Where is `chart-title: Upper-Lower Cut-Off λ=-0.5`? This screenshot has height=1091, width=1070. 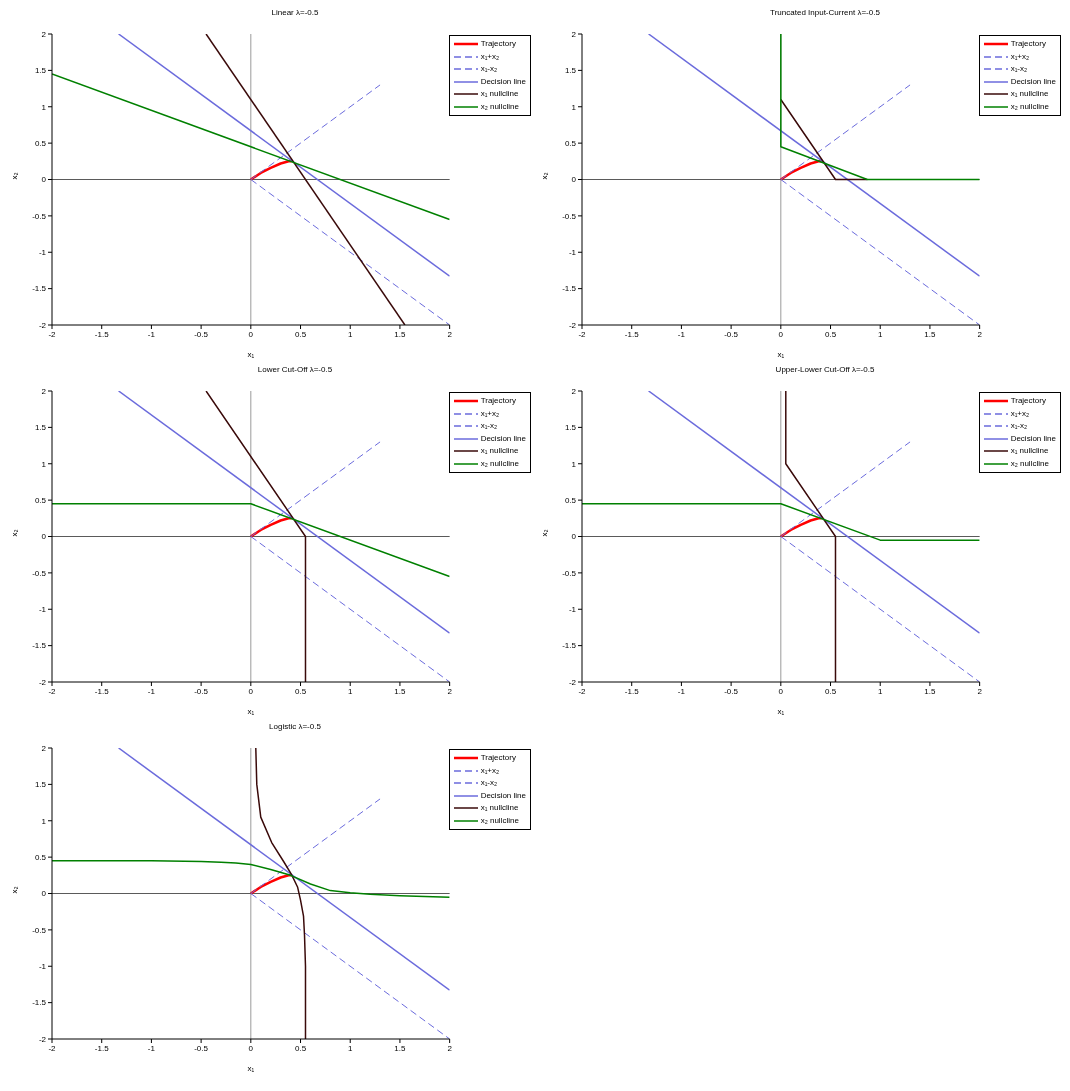 chart-title: Upper-Lower Cut-Off λ=-0.5 is located at coordinates (825, 370).